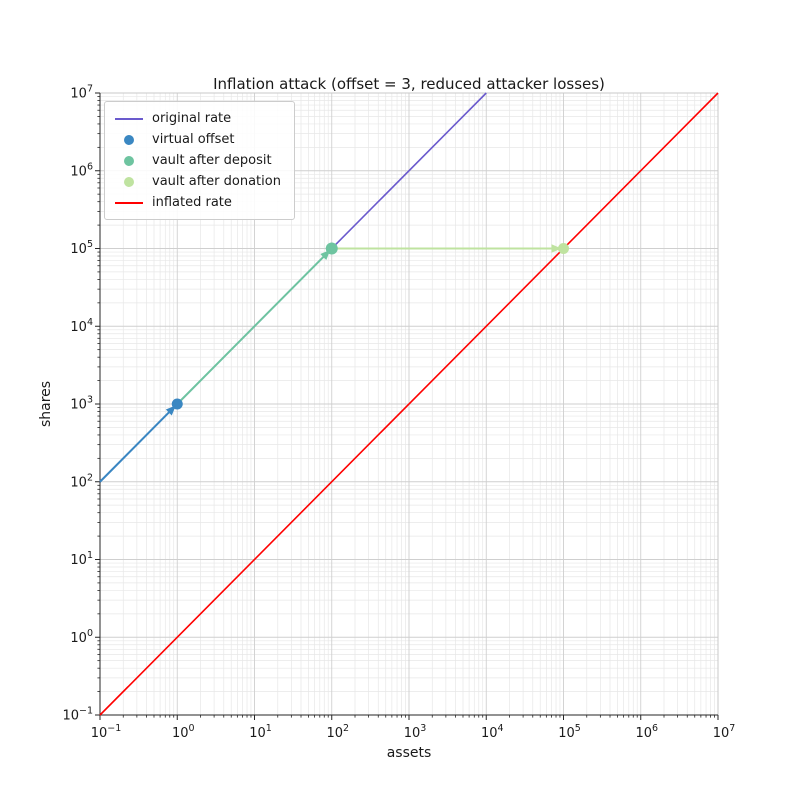 Image resolution: width=800 pixels, height=800 pixels. I want to click on legend-item-original-rate: original rate, so click(198, 118).